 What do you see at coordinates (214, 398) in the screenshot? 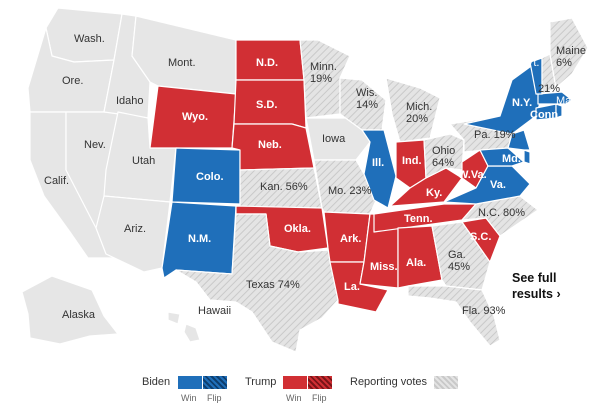
I see `legend-biden-flip-text: Flip` at bounding box center [214, 398].